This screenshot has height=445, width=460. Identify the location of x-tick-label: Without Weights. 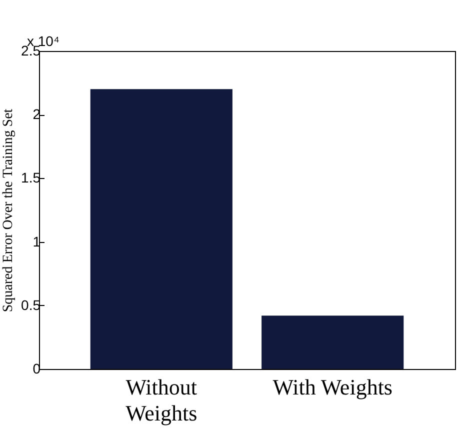
(162, 400).